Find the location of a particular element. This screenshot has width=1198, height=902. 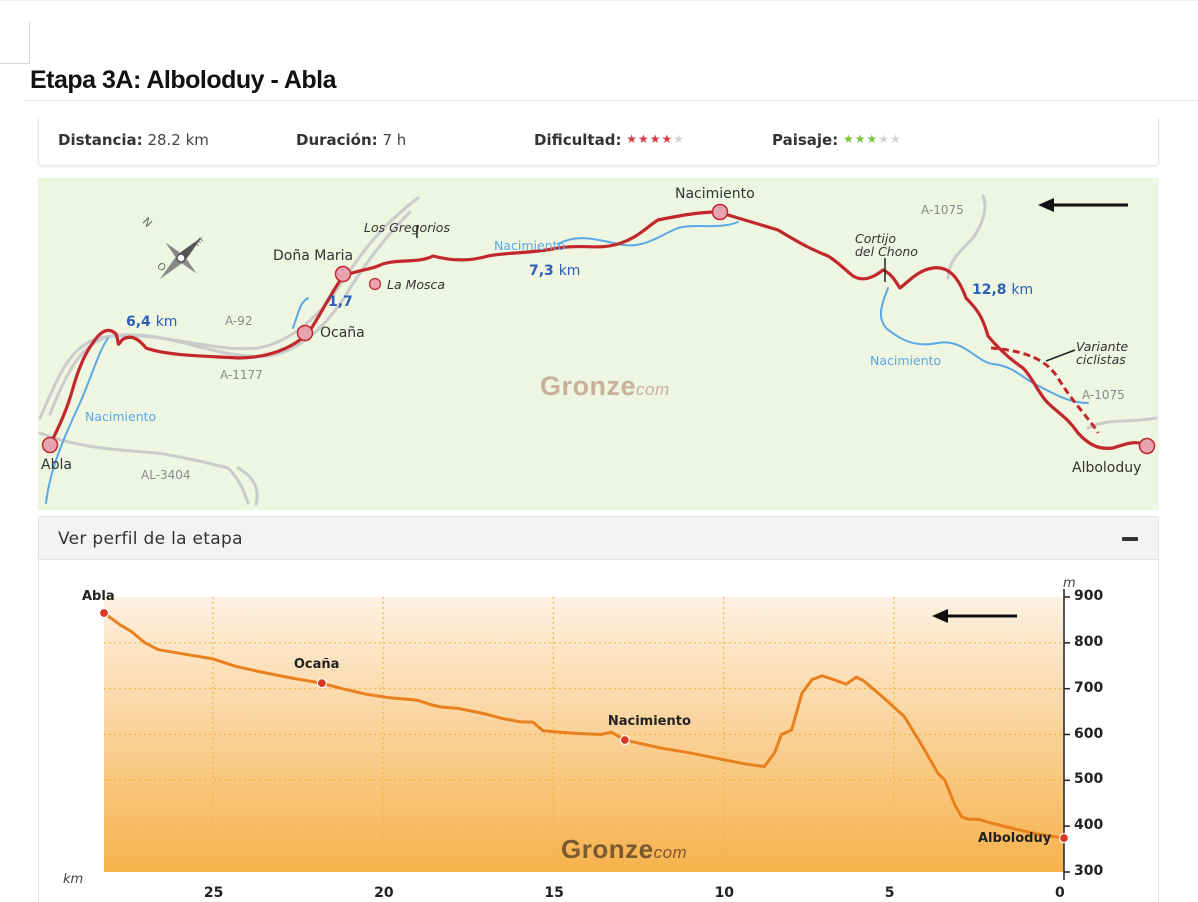

y-tick-label: 400 is located at coordinates (1089, 825).